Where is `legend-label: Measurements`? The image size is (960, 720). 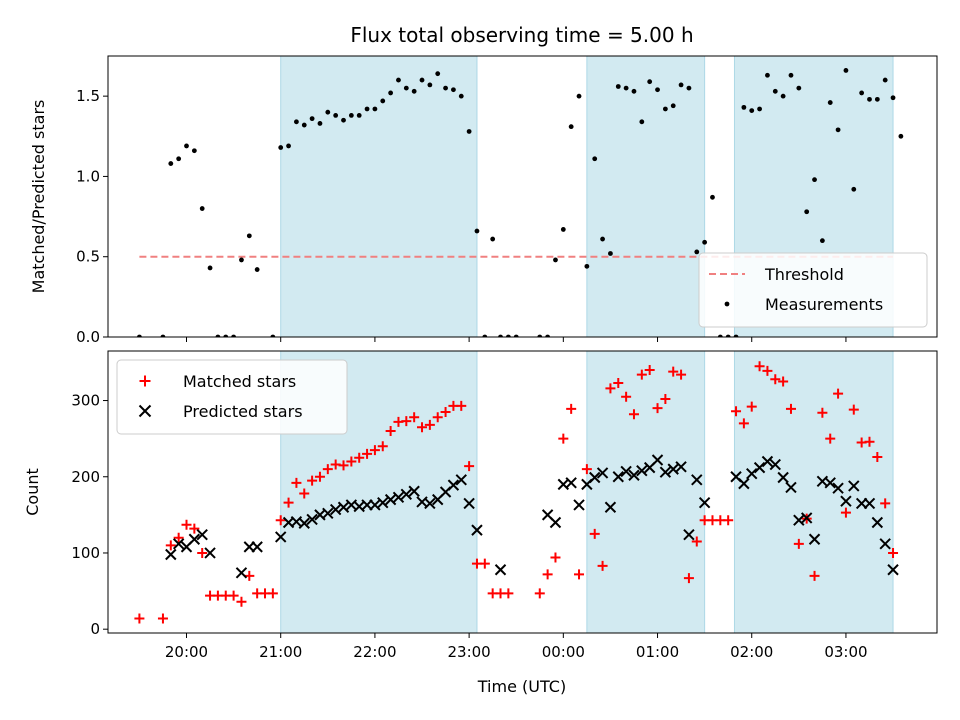 legend-label: Measurements is located at coordinates (824, 304).